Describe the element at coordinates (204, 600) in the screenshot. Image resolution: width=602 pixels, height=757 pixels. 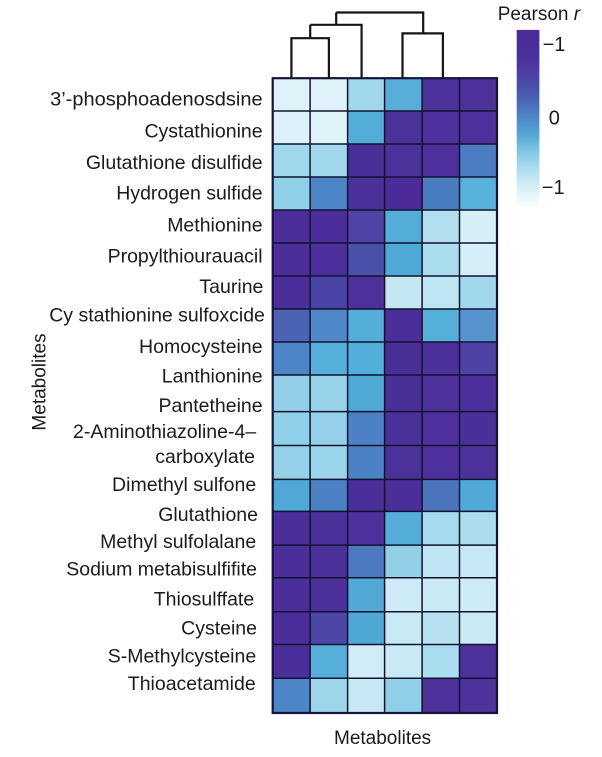
I see `svg-text: Thiosulffate` at that location.